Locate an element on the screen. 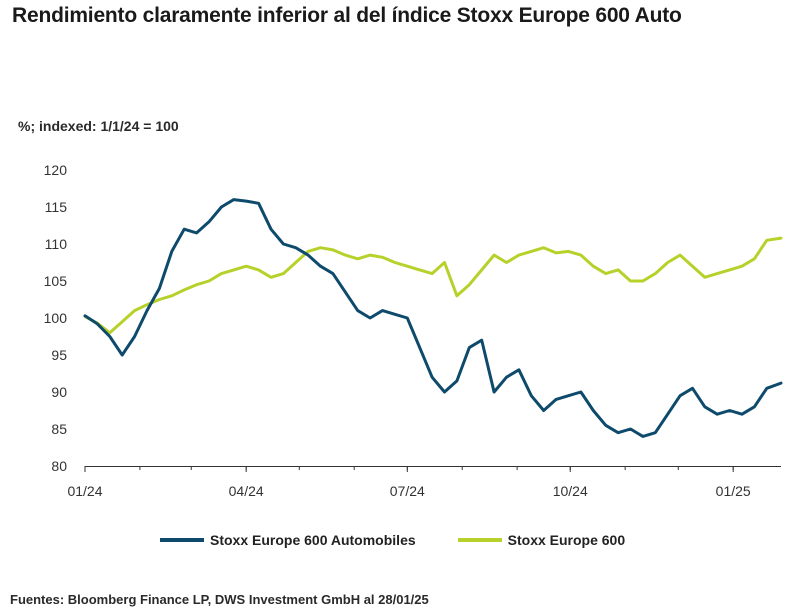 The image size is (800, 615). y-tick-label: 110 is located at coordinates (56, 244).